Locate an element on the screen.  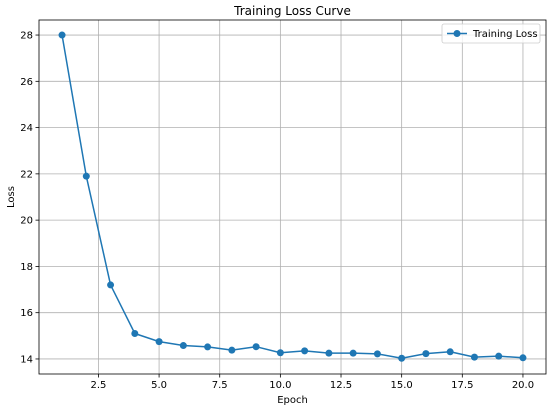
x-tick-label: 17.5 is located at coordinates (462, 385).